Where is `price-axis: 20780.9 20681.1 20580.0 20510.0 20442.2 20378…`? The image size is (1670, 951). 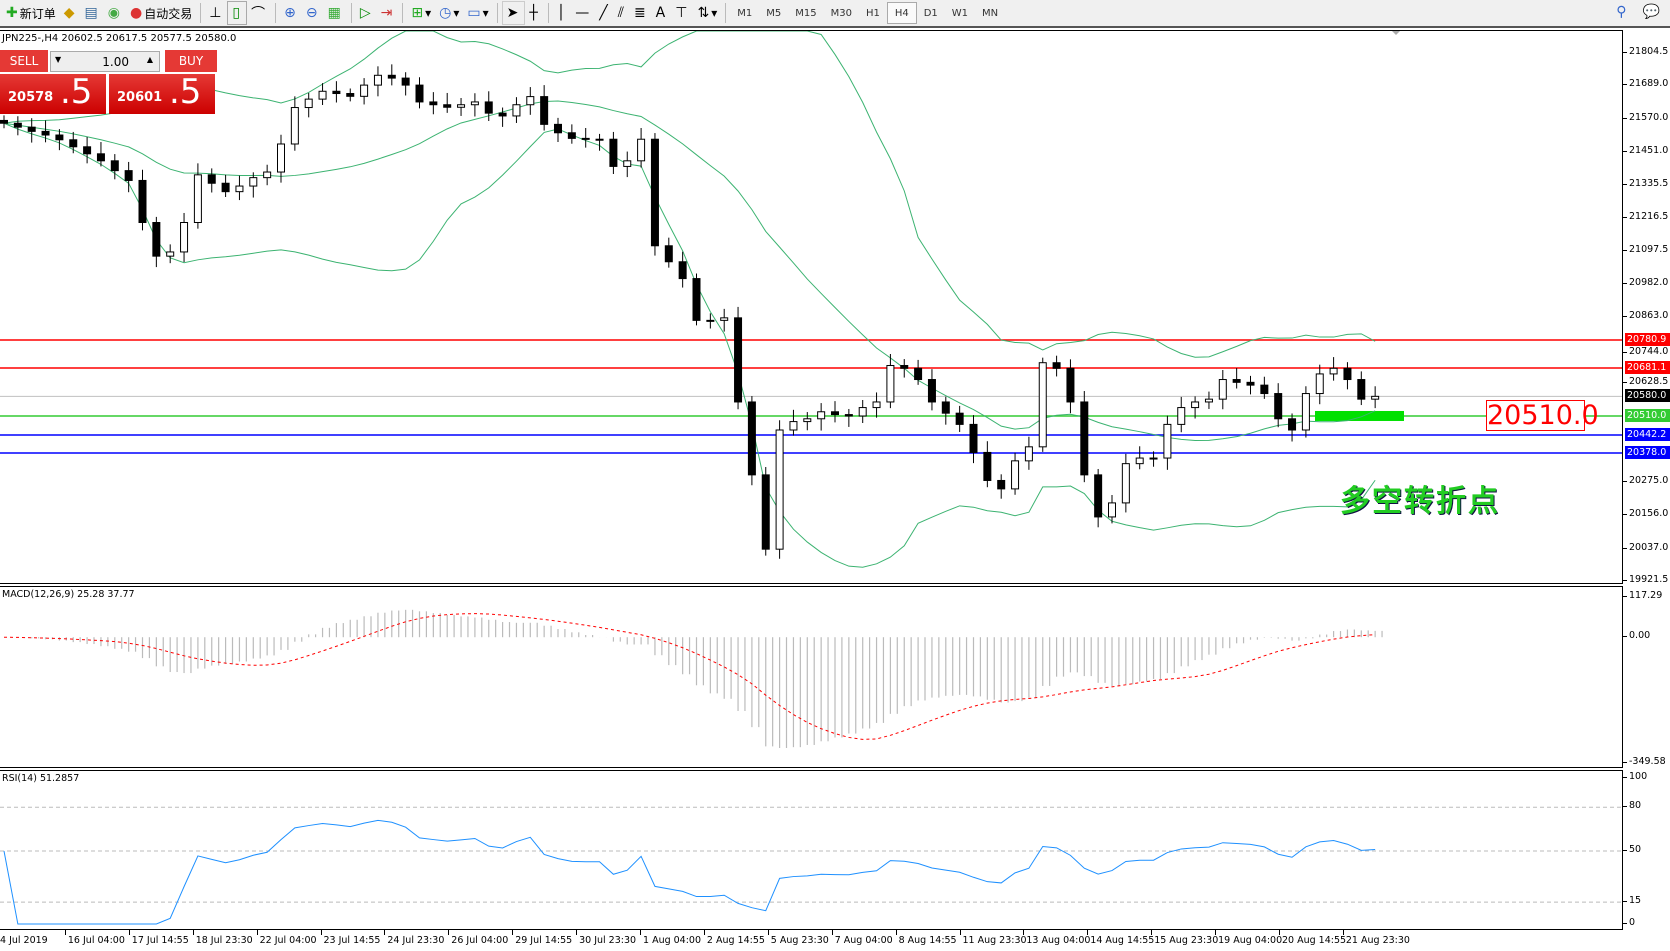
price-axis: 20780.9 20681.1 20580.0 20510.0 20442.2 20378… is located at coordinates (1646, 479).